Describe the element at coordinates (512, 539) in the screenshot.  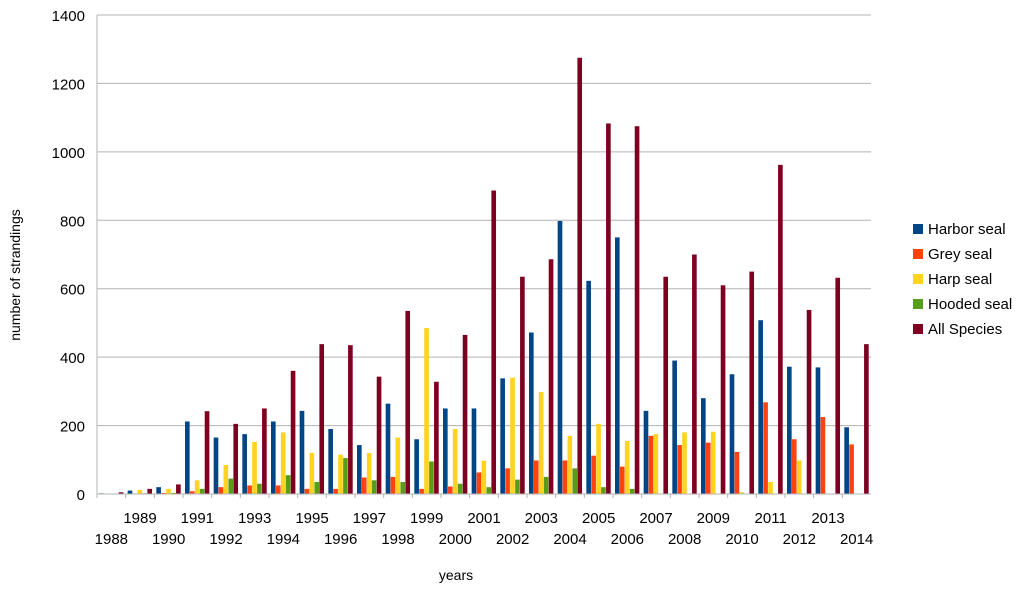
I see `x-tick-label: 2002` at that location.